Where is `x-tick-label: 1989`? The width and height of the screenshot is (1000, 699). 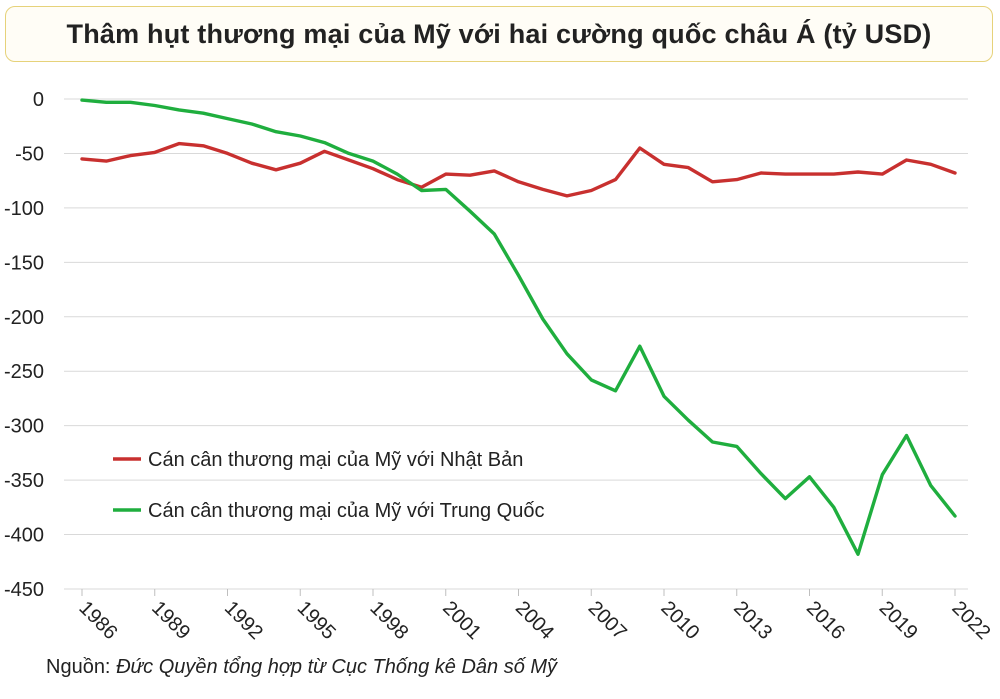 x-tick-label: 1989 is located at coordinates (170, 620).